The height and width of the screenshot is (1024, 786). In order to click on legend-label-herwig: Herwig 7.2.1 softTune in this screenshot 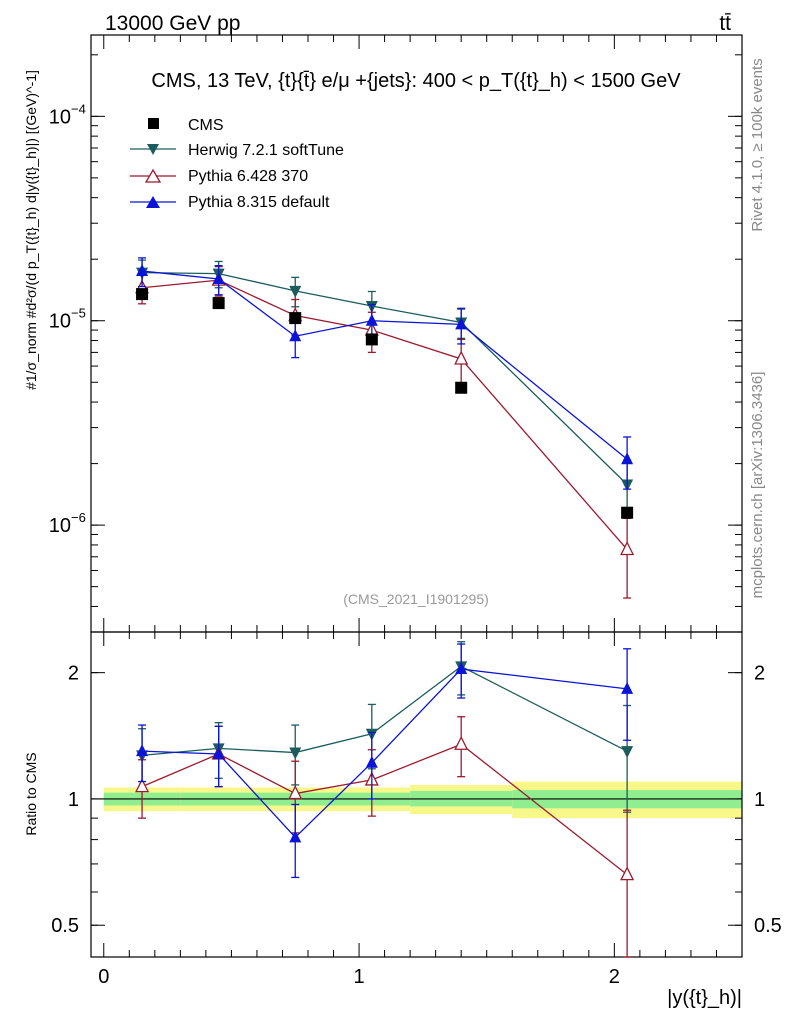, I will do `click(266, 150)`.